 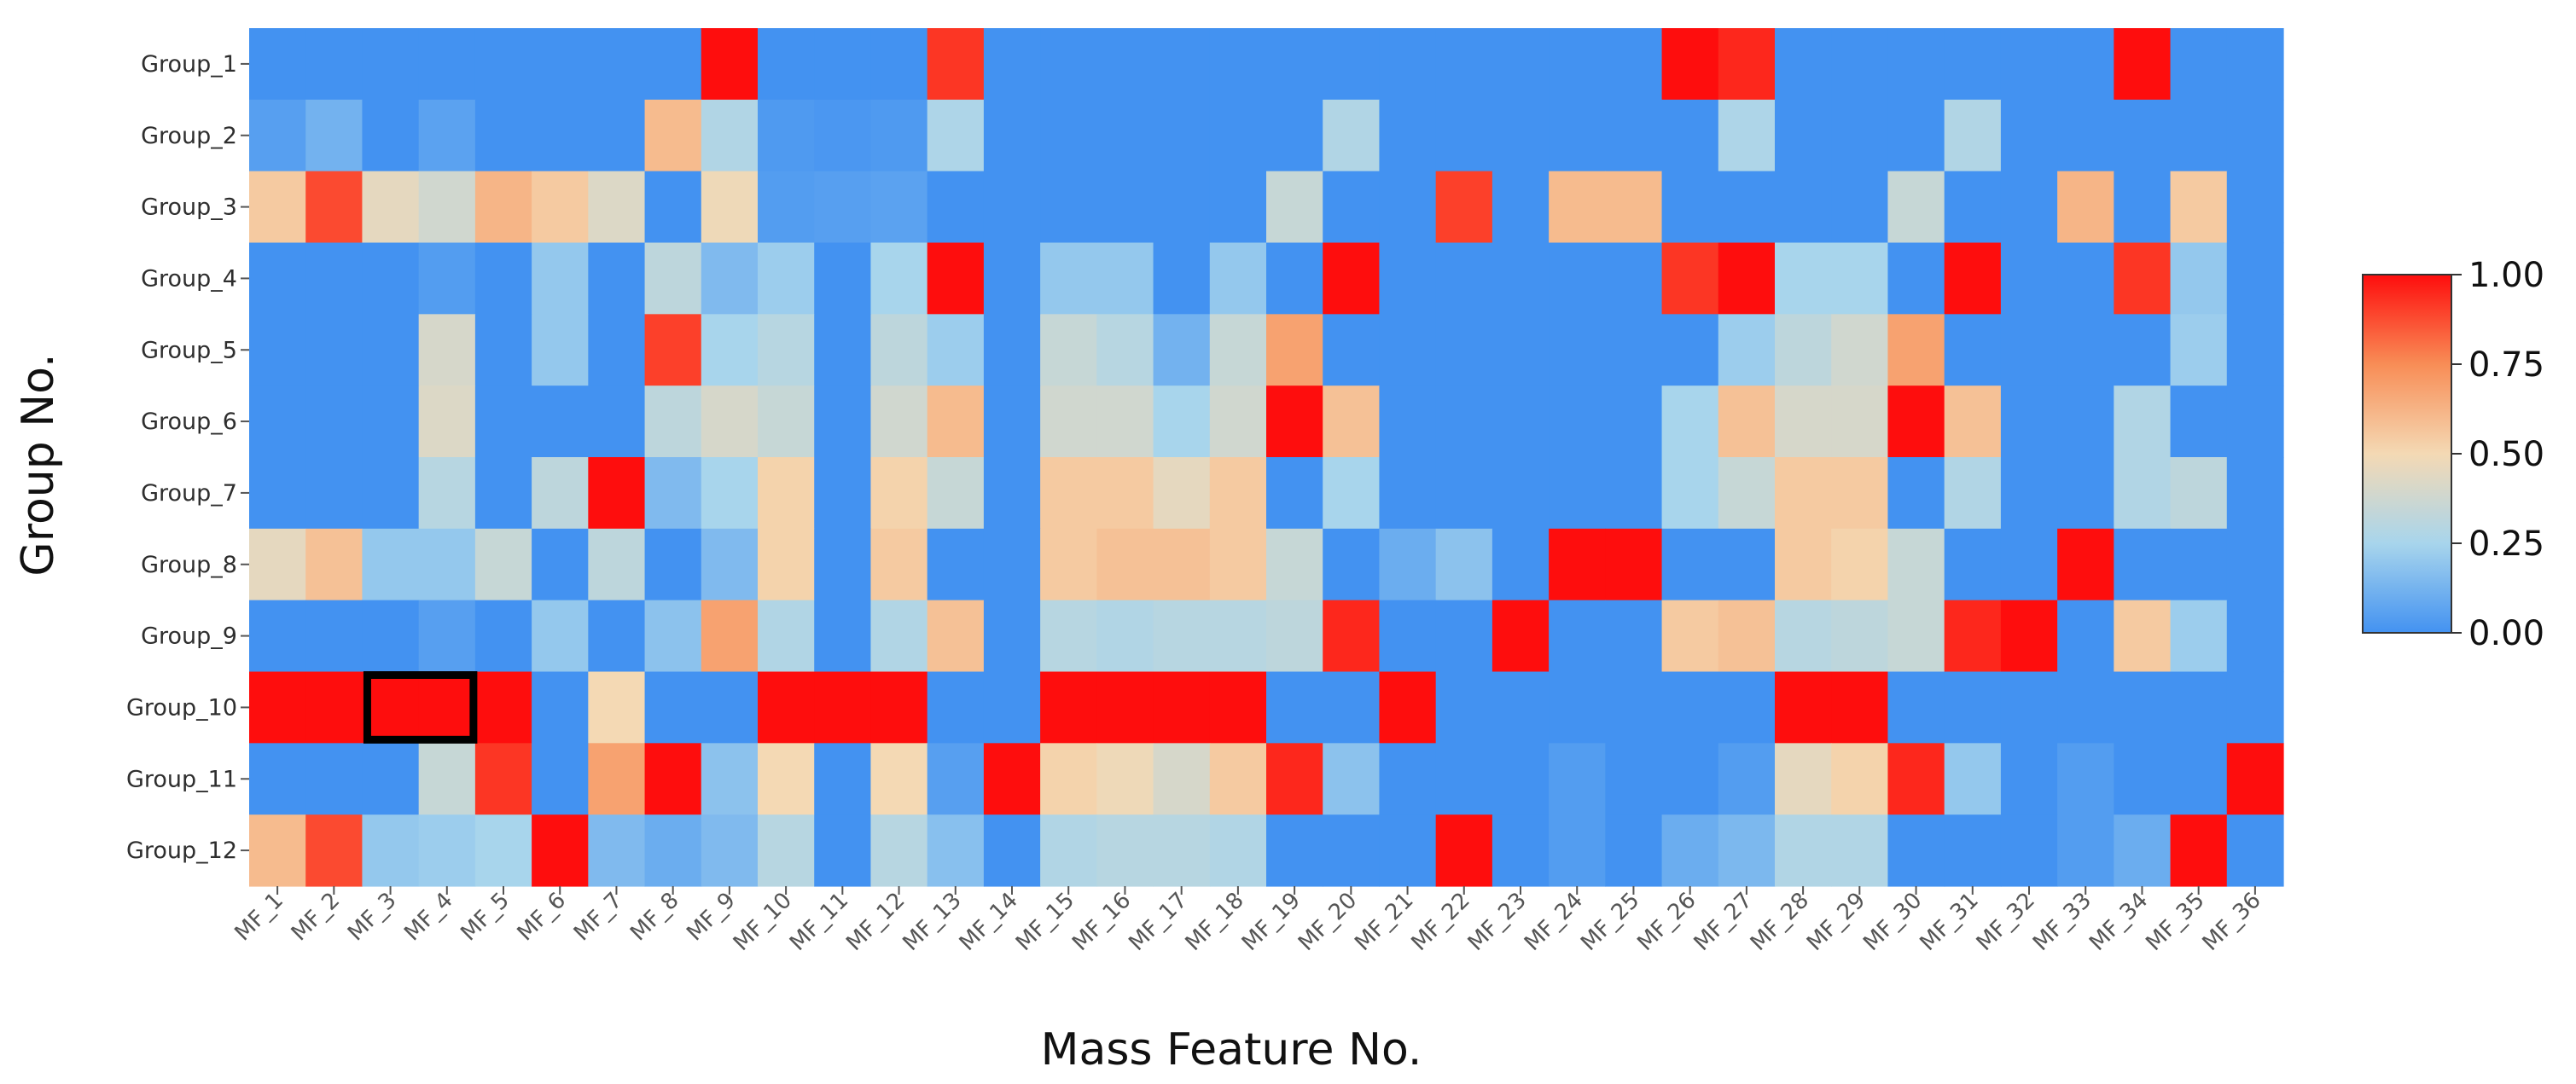 I want to click on x-tick-label: MF_25, so click(x=1610, y=922).